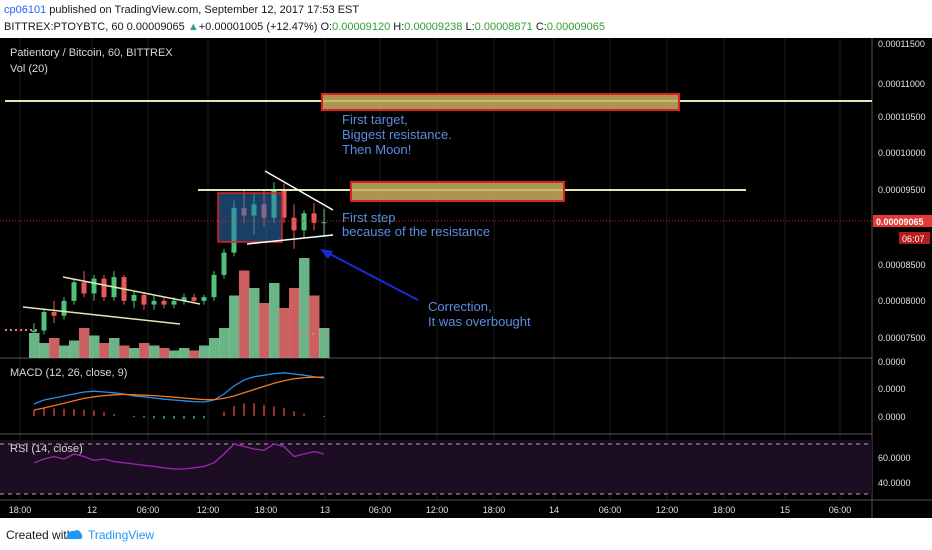 This screenshot has height=550, width=932. What do you see at coordinates (326, 254) in the screenshot?
I see `correction-arrow-head` at bounding box center [326, 254].